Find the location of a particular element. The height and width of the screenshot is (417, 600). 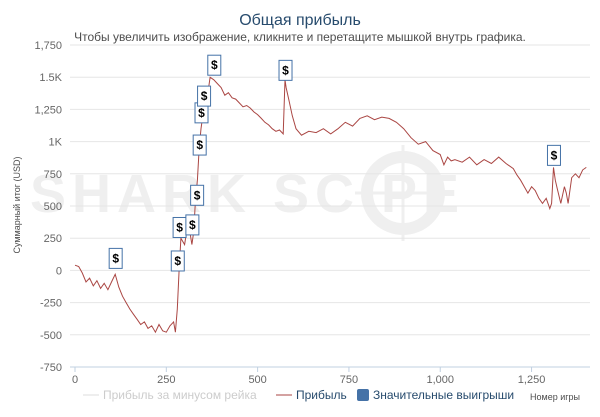

chart-title: Общая прибыль is located at coordinates (300, 20).